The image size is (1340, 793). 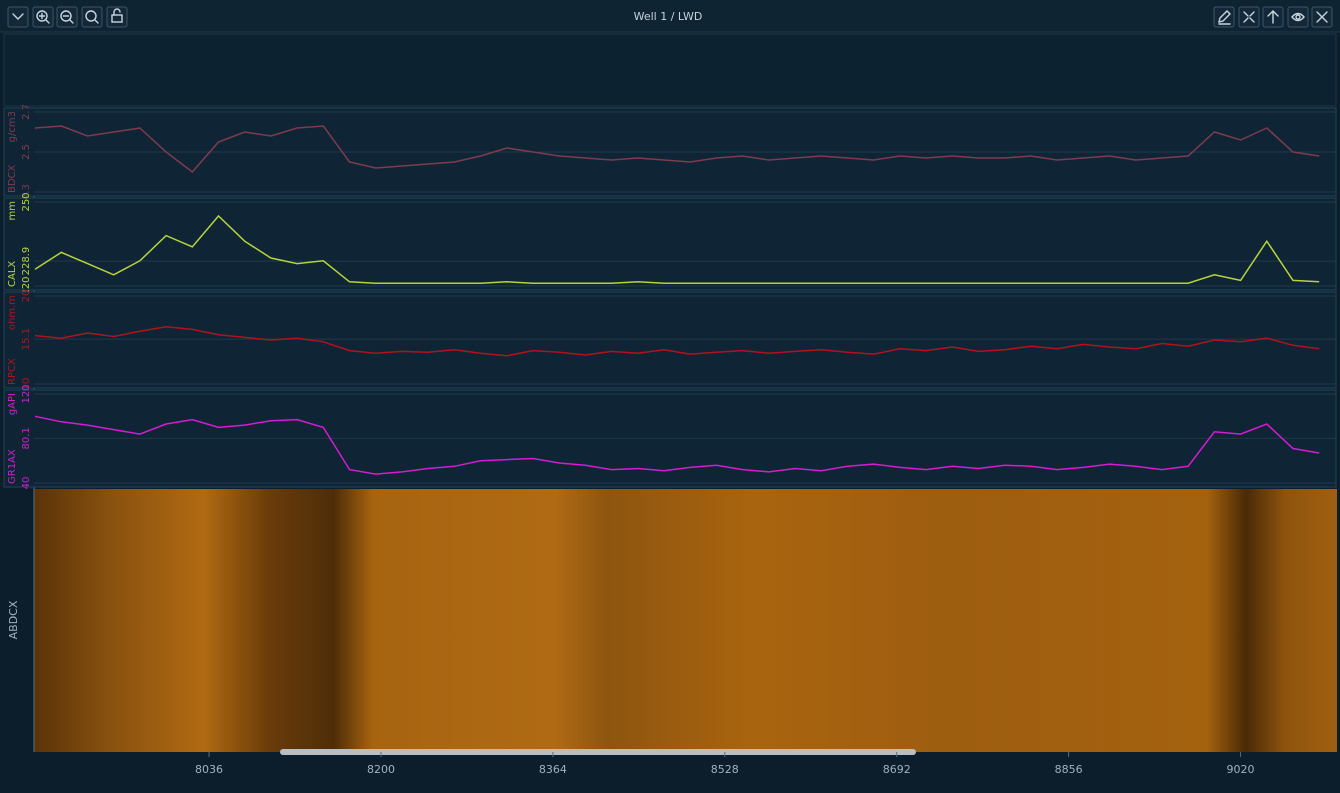 What do you see at coordinates (553, 769) in the screenshot?
I see `x-tick-label: 8364` at bounding box center [553, 769].